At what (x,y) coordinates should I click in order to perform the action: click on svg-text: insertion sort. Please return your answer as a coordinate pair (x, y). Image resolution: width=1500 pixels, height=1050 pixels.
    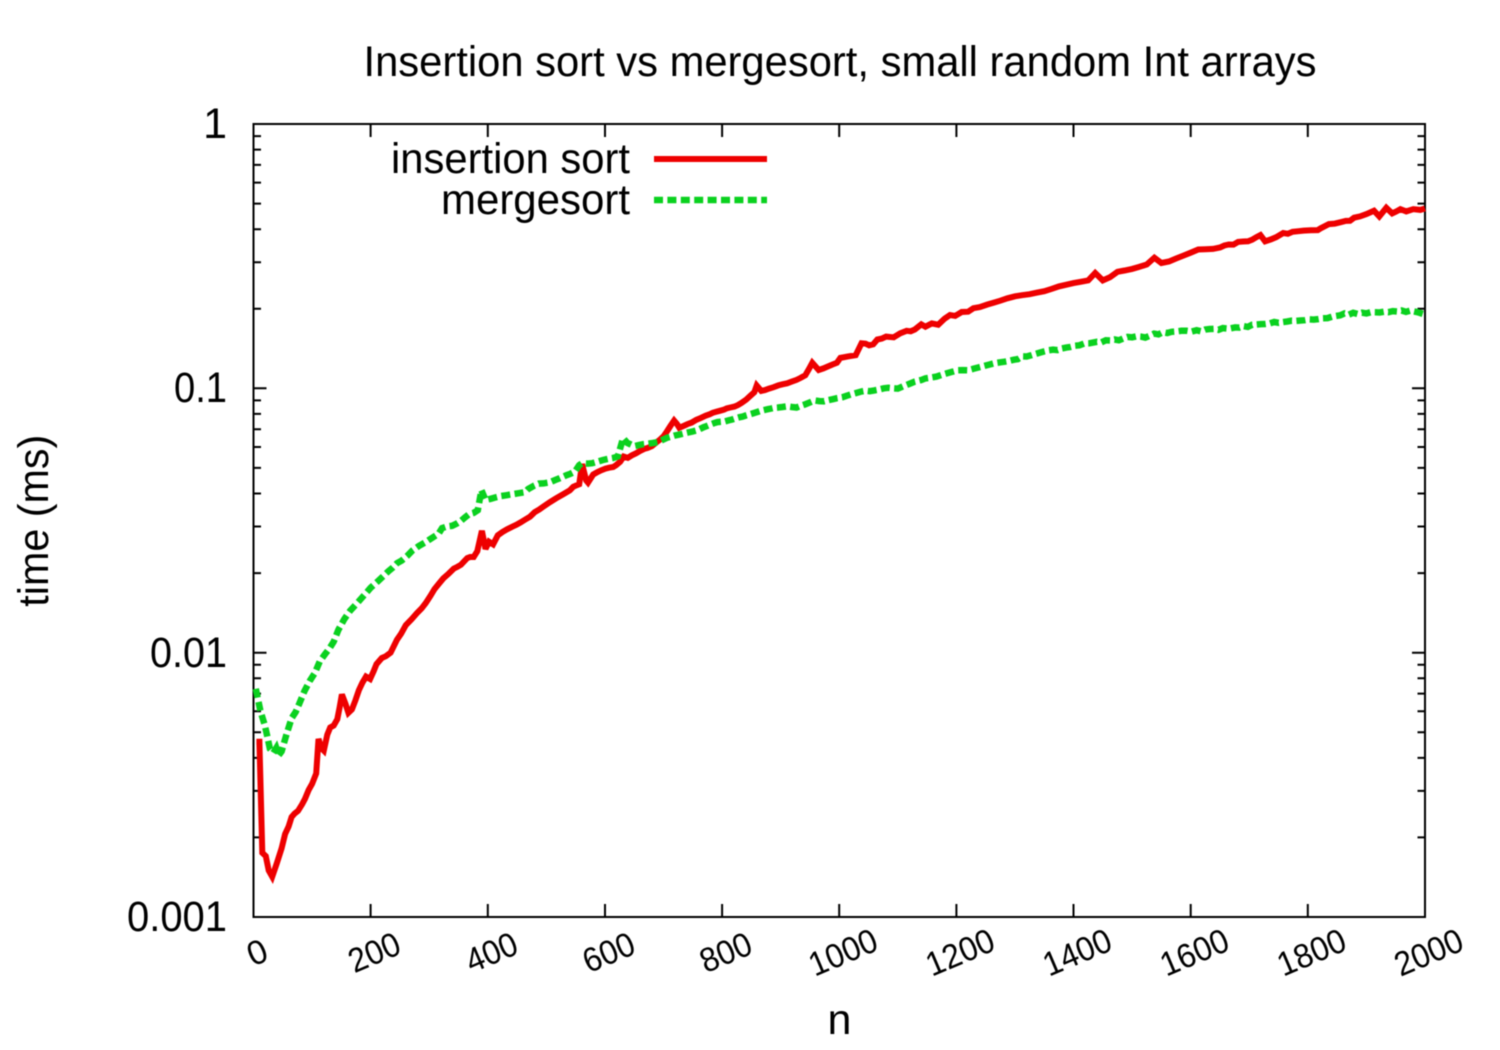
    Looking at the image, I should click on (510, 159).